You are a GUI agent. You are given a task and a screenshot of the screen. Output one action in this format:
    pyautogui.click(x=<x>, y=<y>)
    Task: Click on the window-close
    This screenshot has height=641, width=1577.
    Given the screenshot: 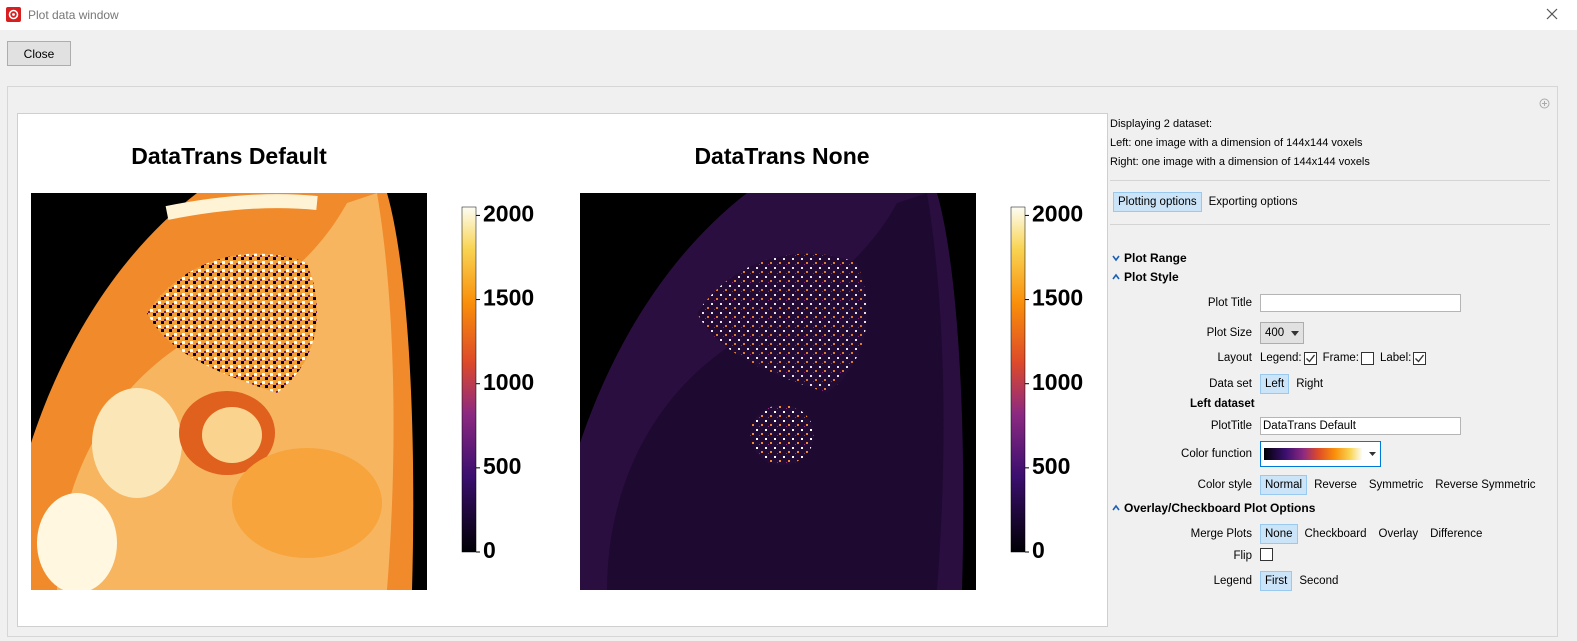 What is the action you would take?
    pyautogui.click(x=1552, y=14)
    